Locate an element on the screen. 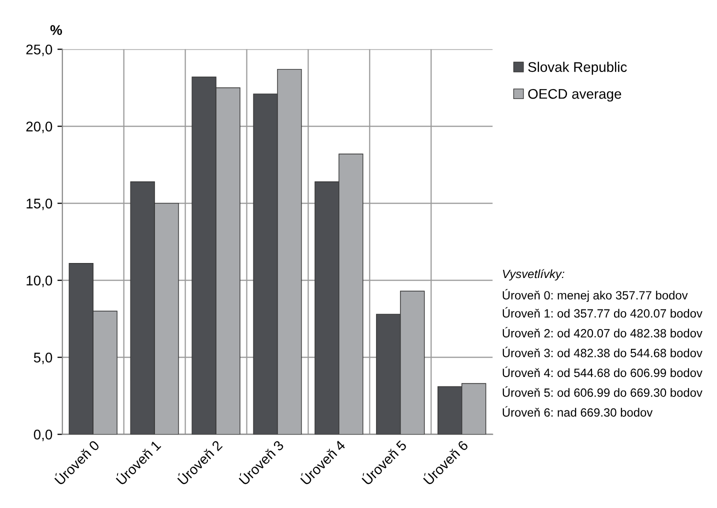  legend-label: OECD average is located at coordinates (575, 95).